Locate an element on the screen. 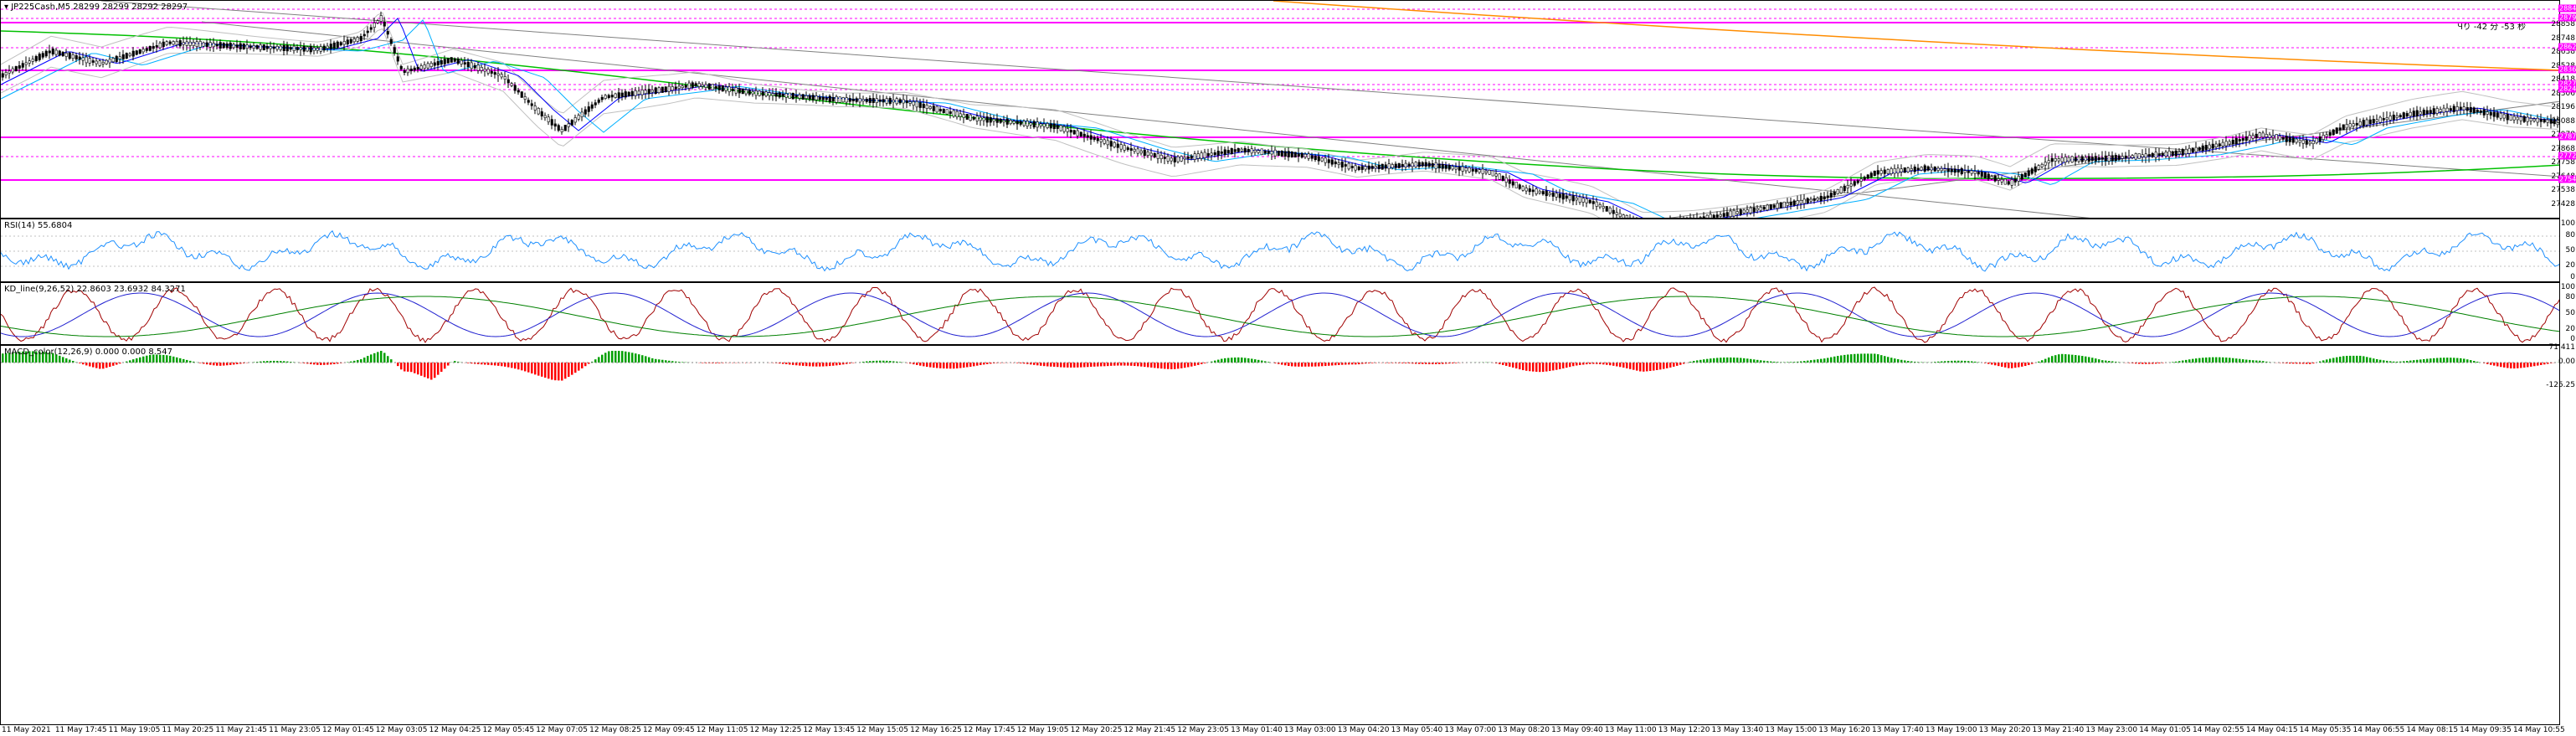 The image size is (2576, 736). time-tick: 13 May 07:00 is located at coordinates (1471, 730).